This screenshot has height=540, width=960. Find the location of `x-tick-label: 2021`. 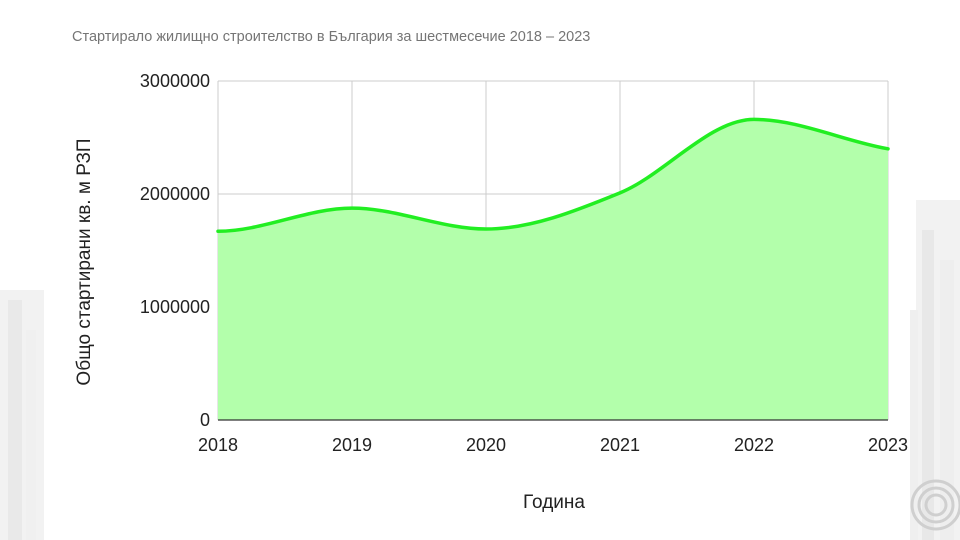

x-tick-label: 2021 is located at coordinates (620, 445).